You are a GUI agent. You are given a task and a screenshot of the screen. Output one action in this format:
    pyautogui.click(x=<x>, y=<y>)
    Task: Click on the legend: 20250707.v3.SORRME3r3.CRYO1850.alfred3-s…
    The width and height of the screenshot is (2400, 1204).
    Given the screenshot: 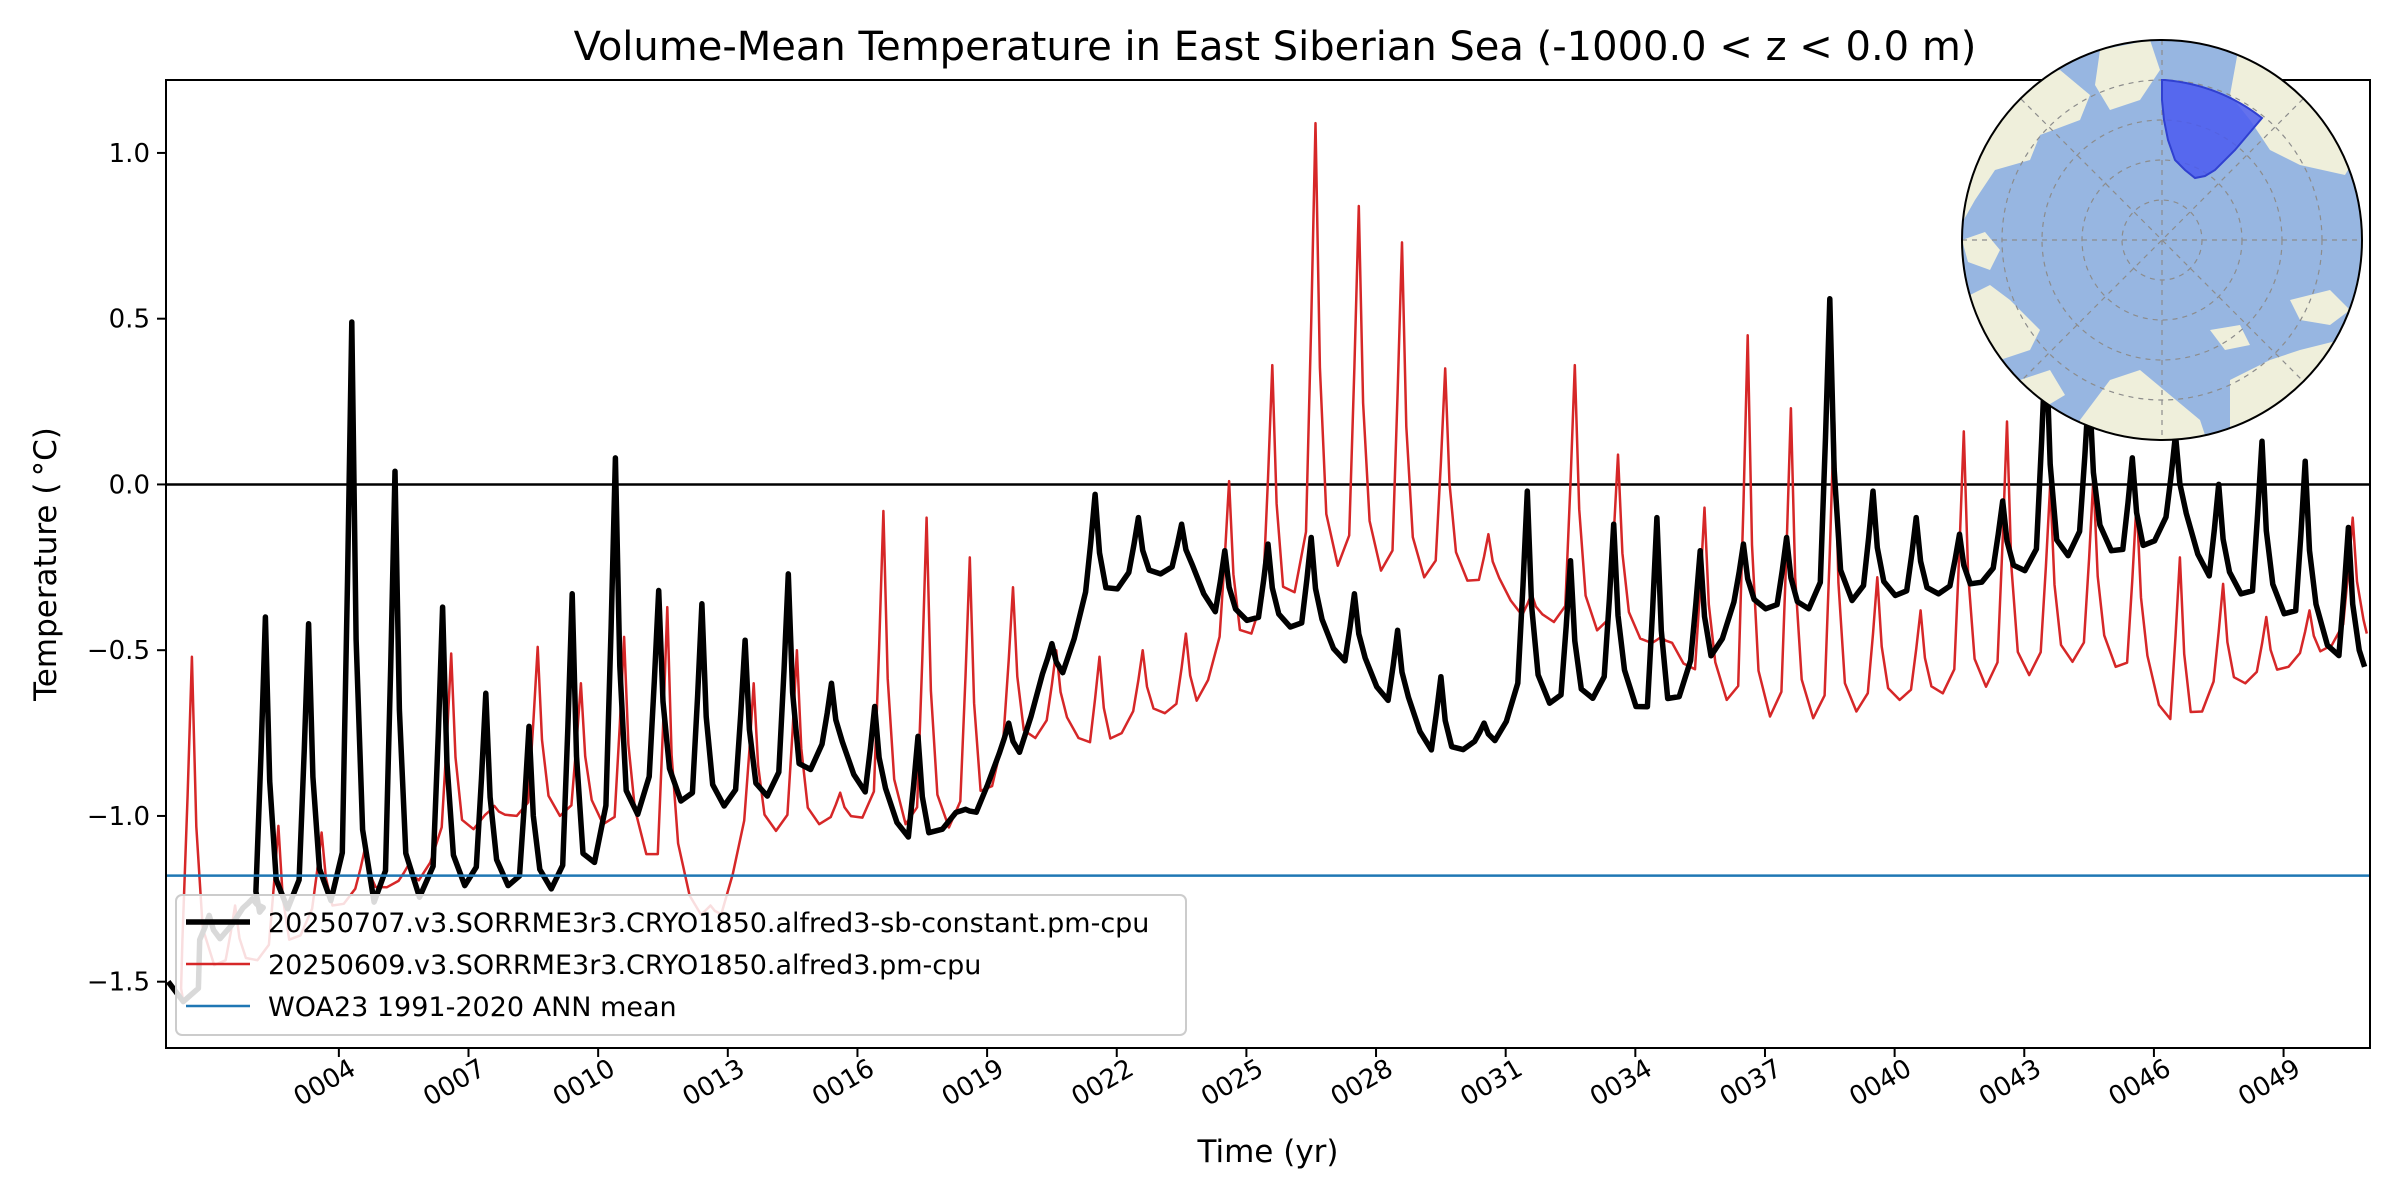 What is the action you would take?
    pyautogui.click(x=681, y=965)
    